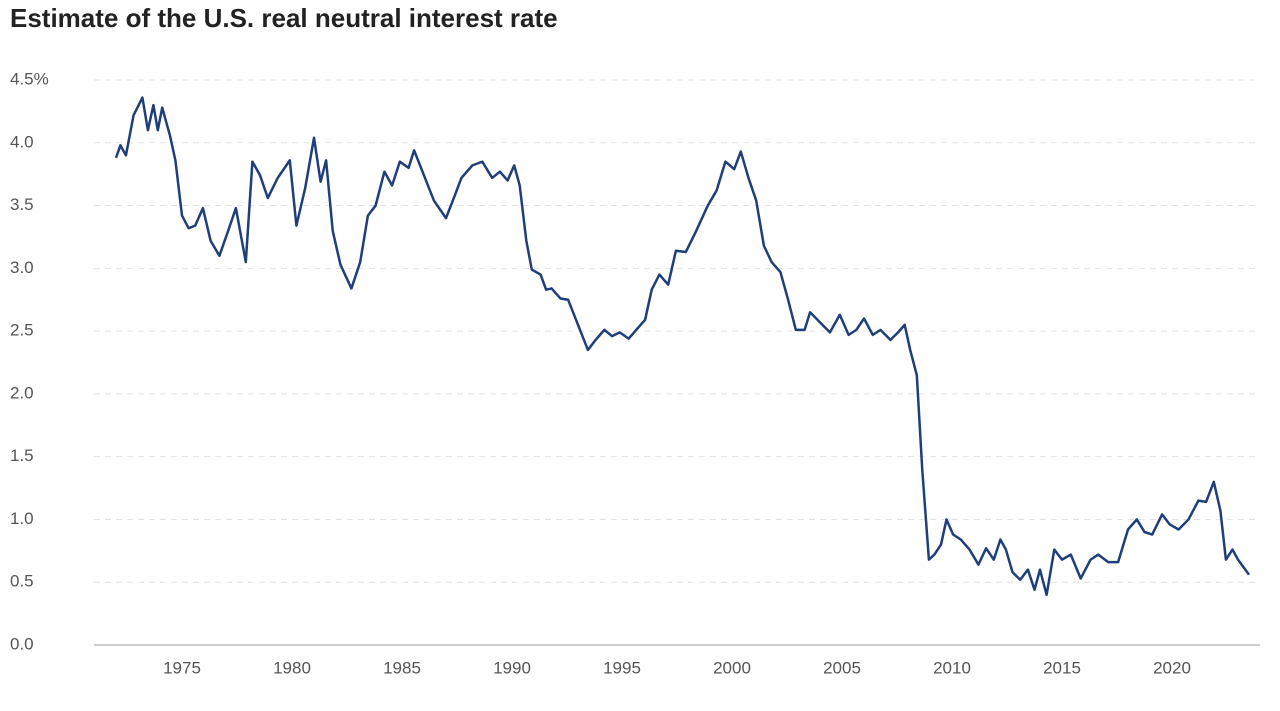  Describe the element at coordinates (402, 667) in the screenshot. I see `x-tick-label: 1985` at that location.